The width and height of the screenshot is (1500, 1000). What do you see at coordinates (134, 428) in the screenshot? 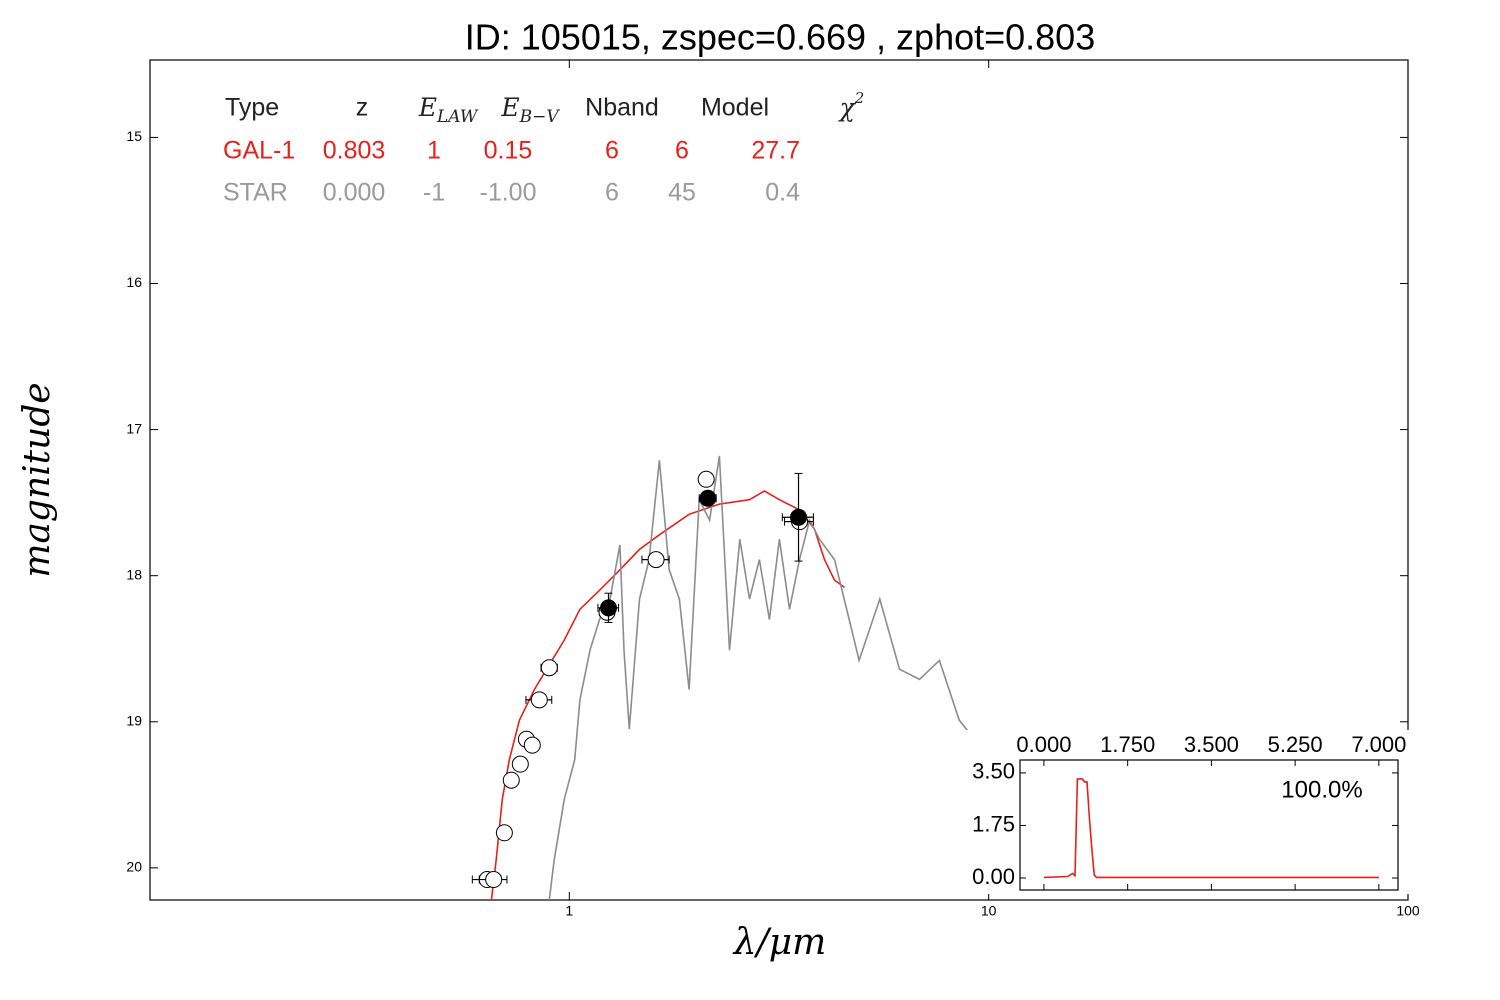
I see `y-tick-label: 17` at bounding box center [134, 428].